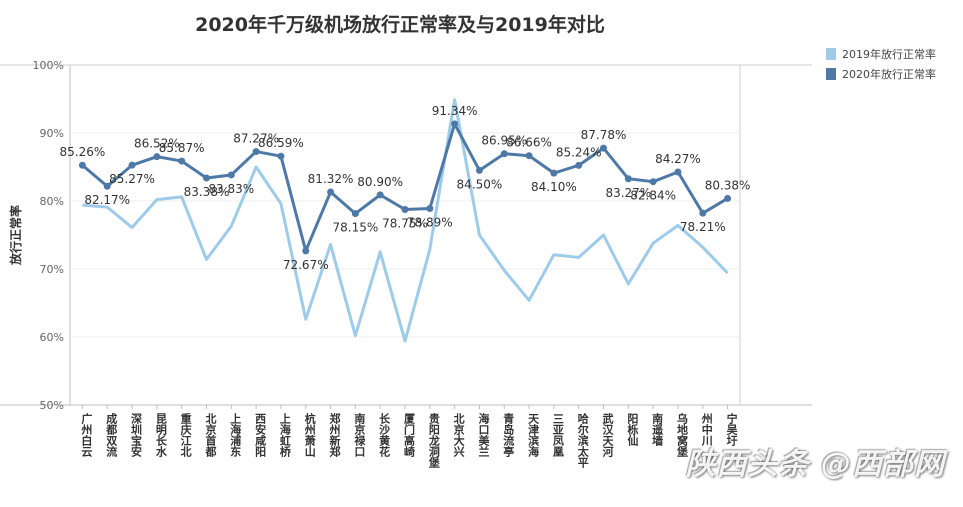 The height and width of the screenshot is (507, 963). What do you see at coordinates (207, 192) in the screenshot?
I see `data-label-2020: 83.38%` at bounding box center [207, 192].